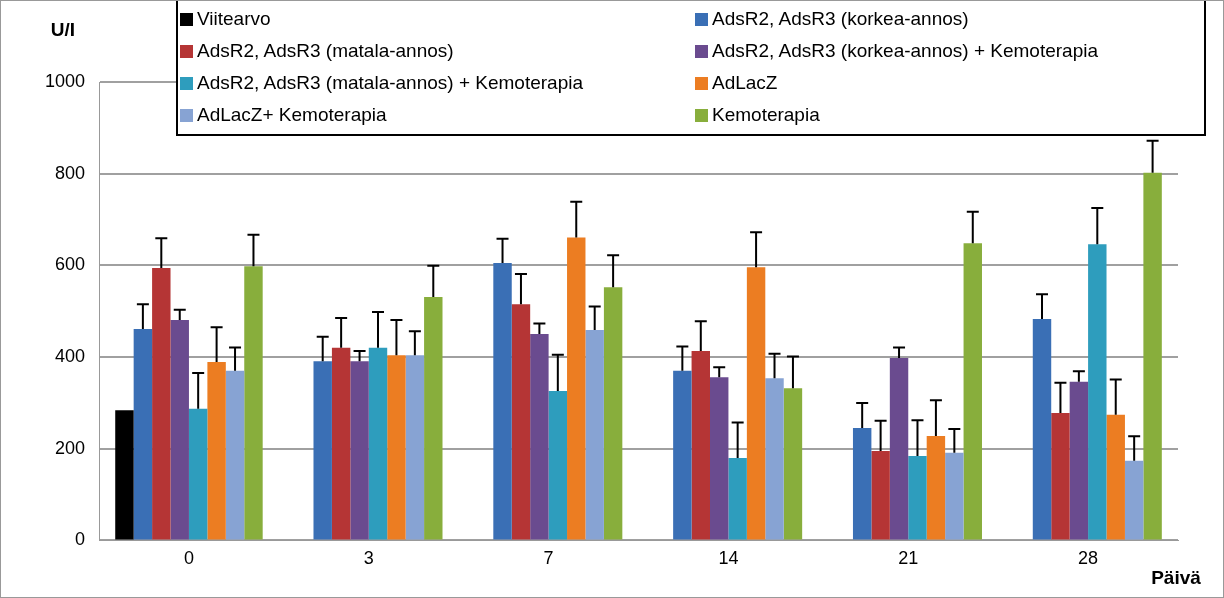  What do you see at coordinates (368, 558) in the screenshot?
I see `x-tick-label: 3` at bounding box center [368, 558].